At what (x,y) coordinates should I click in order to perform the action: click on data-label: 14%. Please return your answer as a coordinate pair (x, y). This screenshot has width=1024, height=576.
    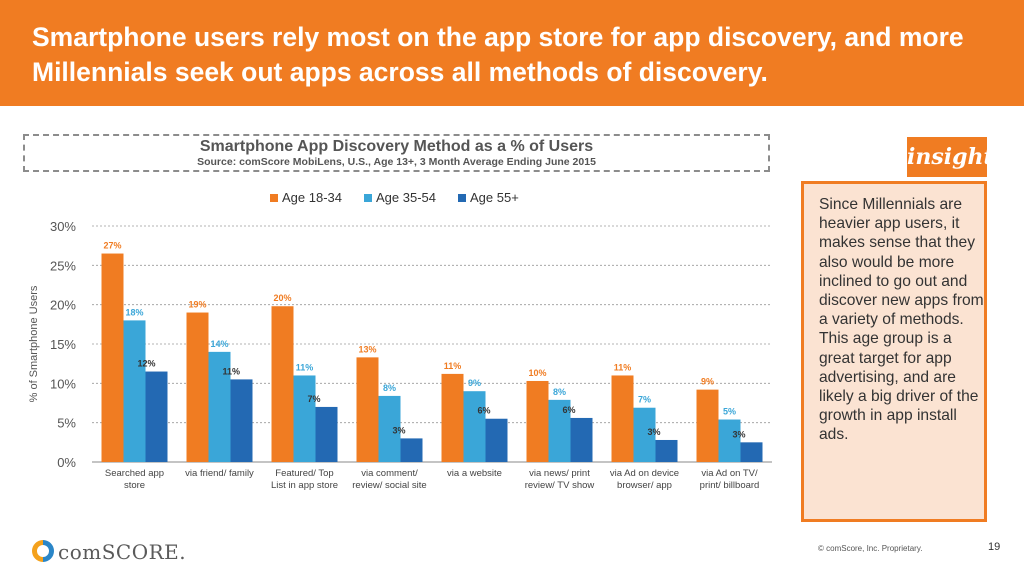
    Looking at the image, I should click on (219, 344).